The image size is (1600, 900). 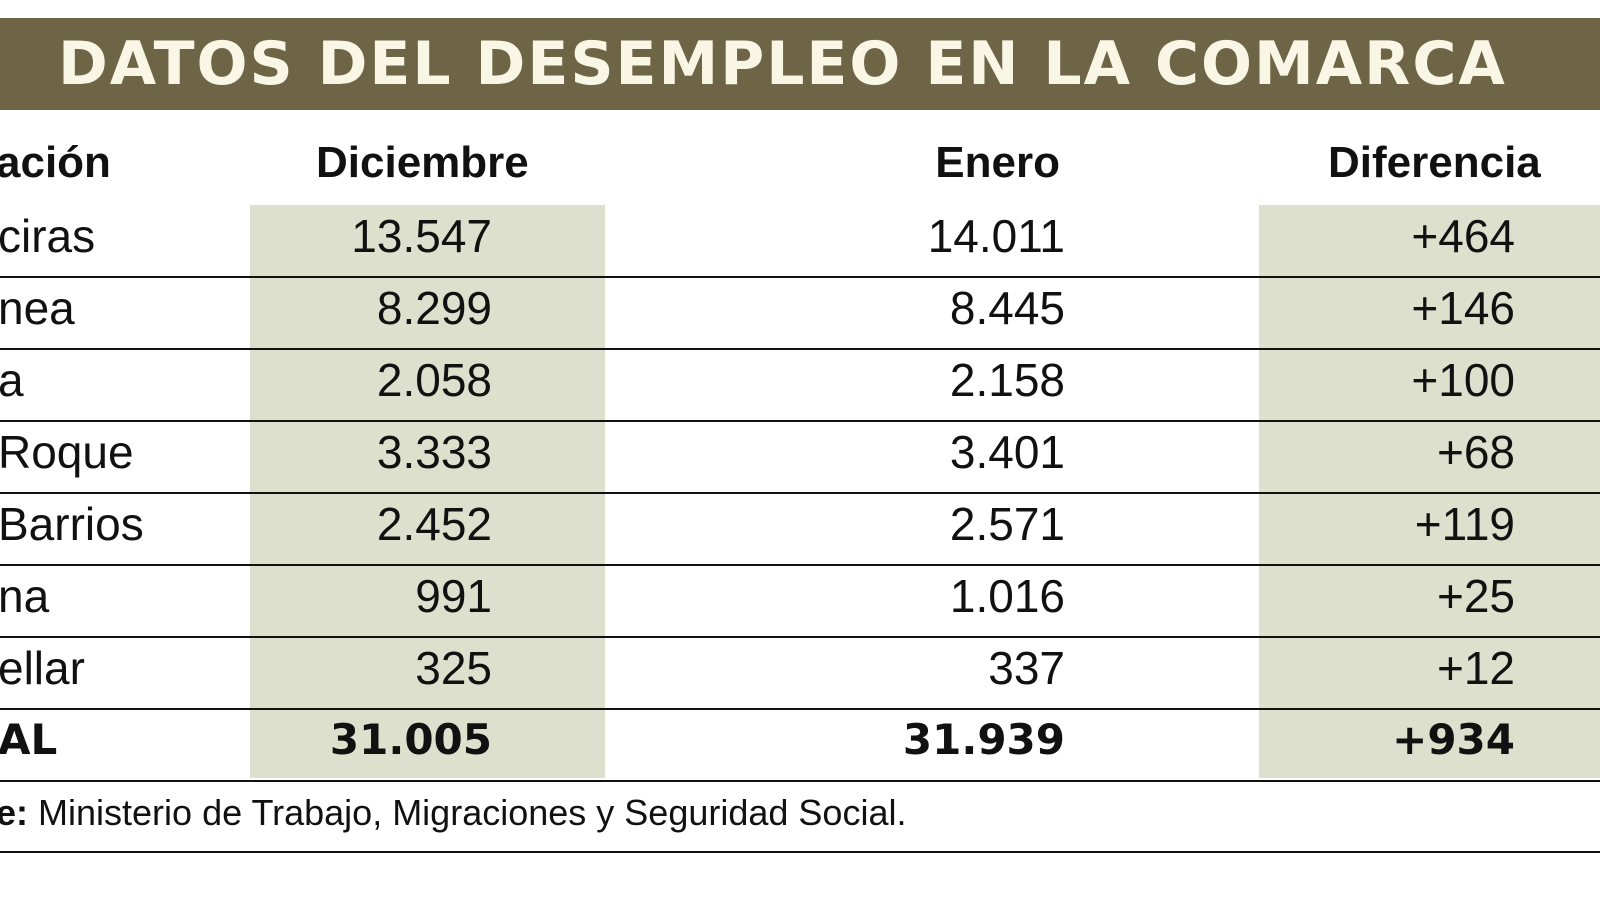 What do you see at coordinates (453, 596) in the screenshot?
I see `diciembre-cell: 991` at bounding box center [453, 596].